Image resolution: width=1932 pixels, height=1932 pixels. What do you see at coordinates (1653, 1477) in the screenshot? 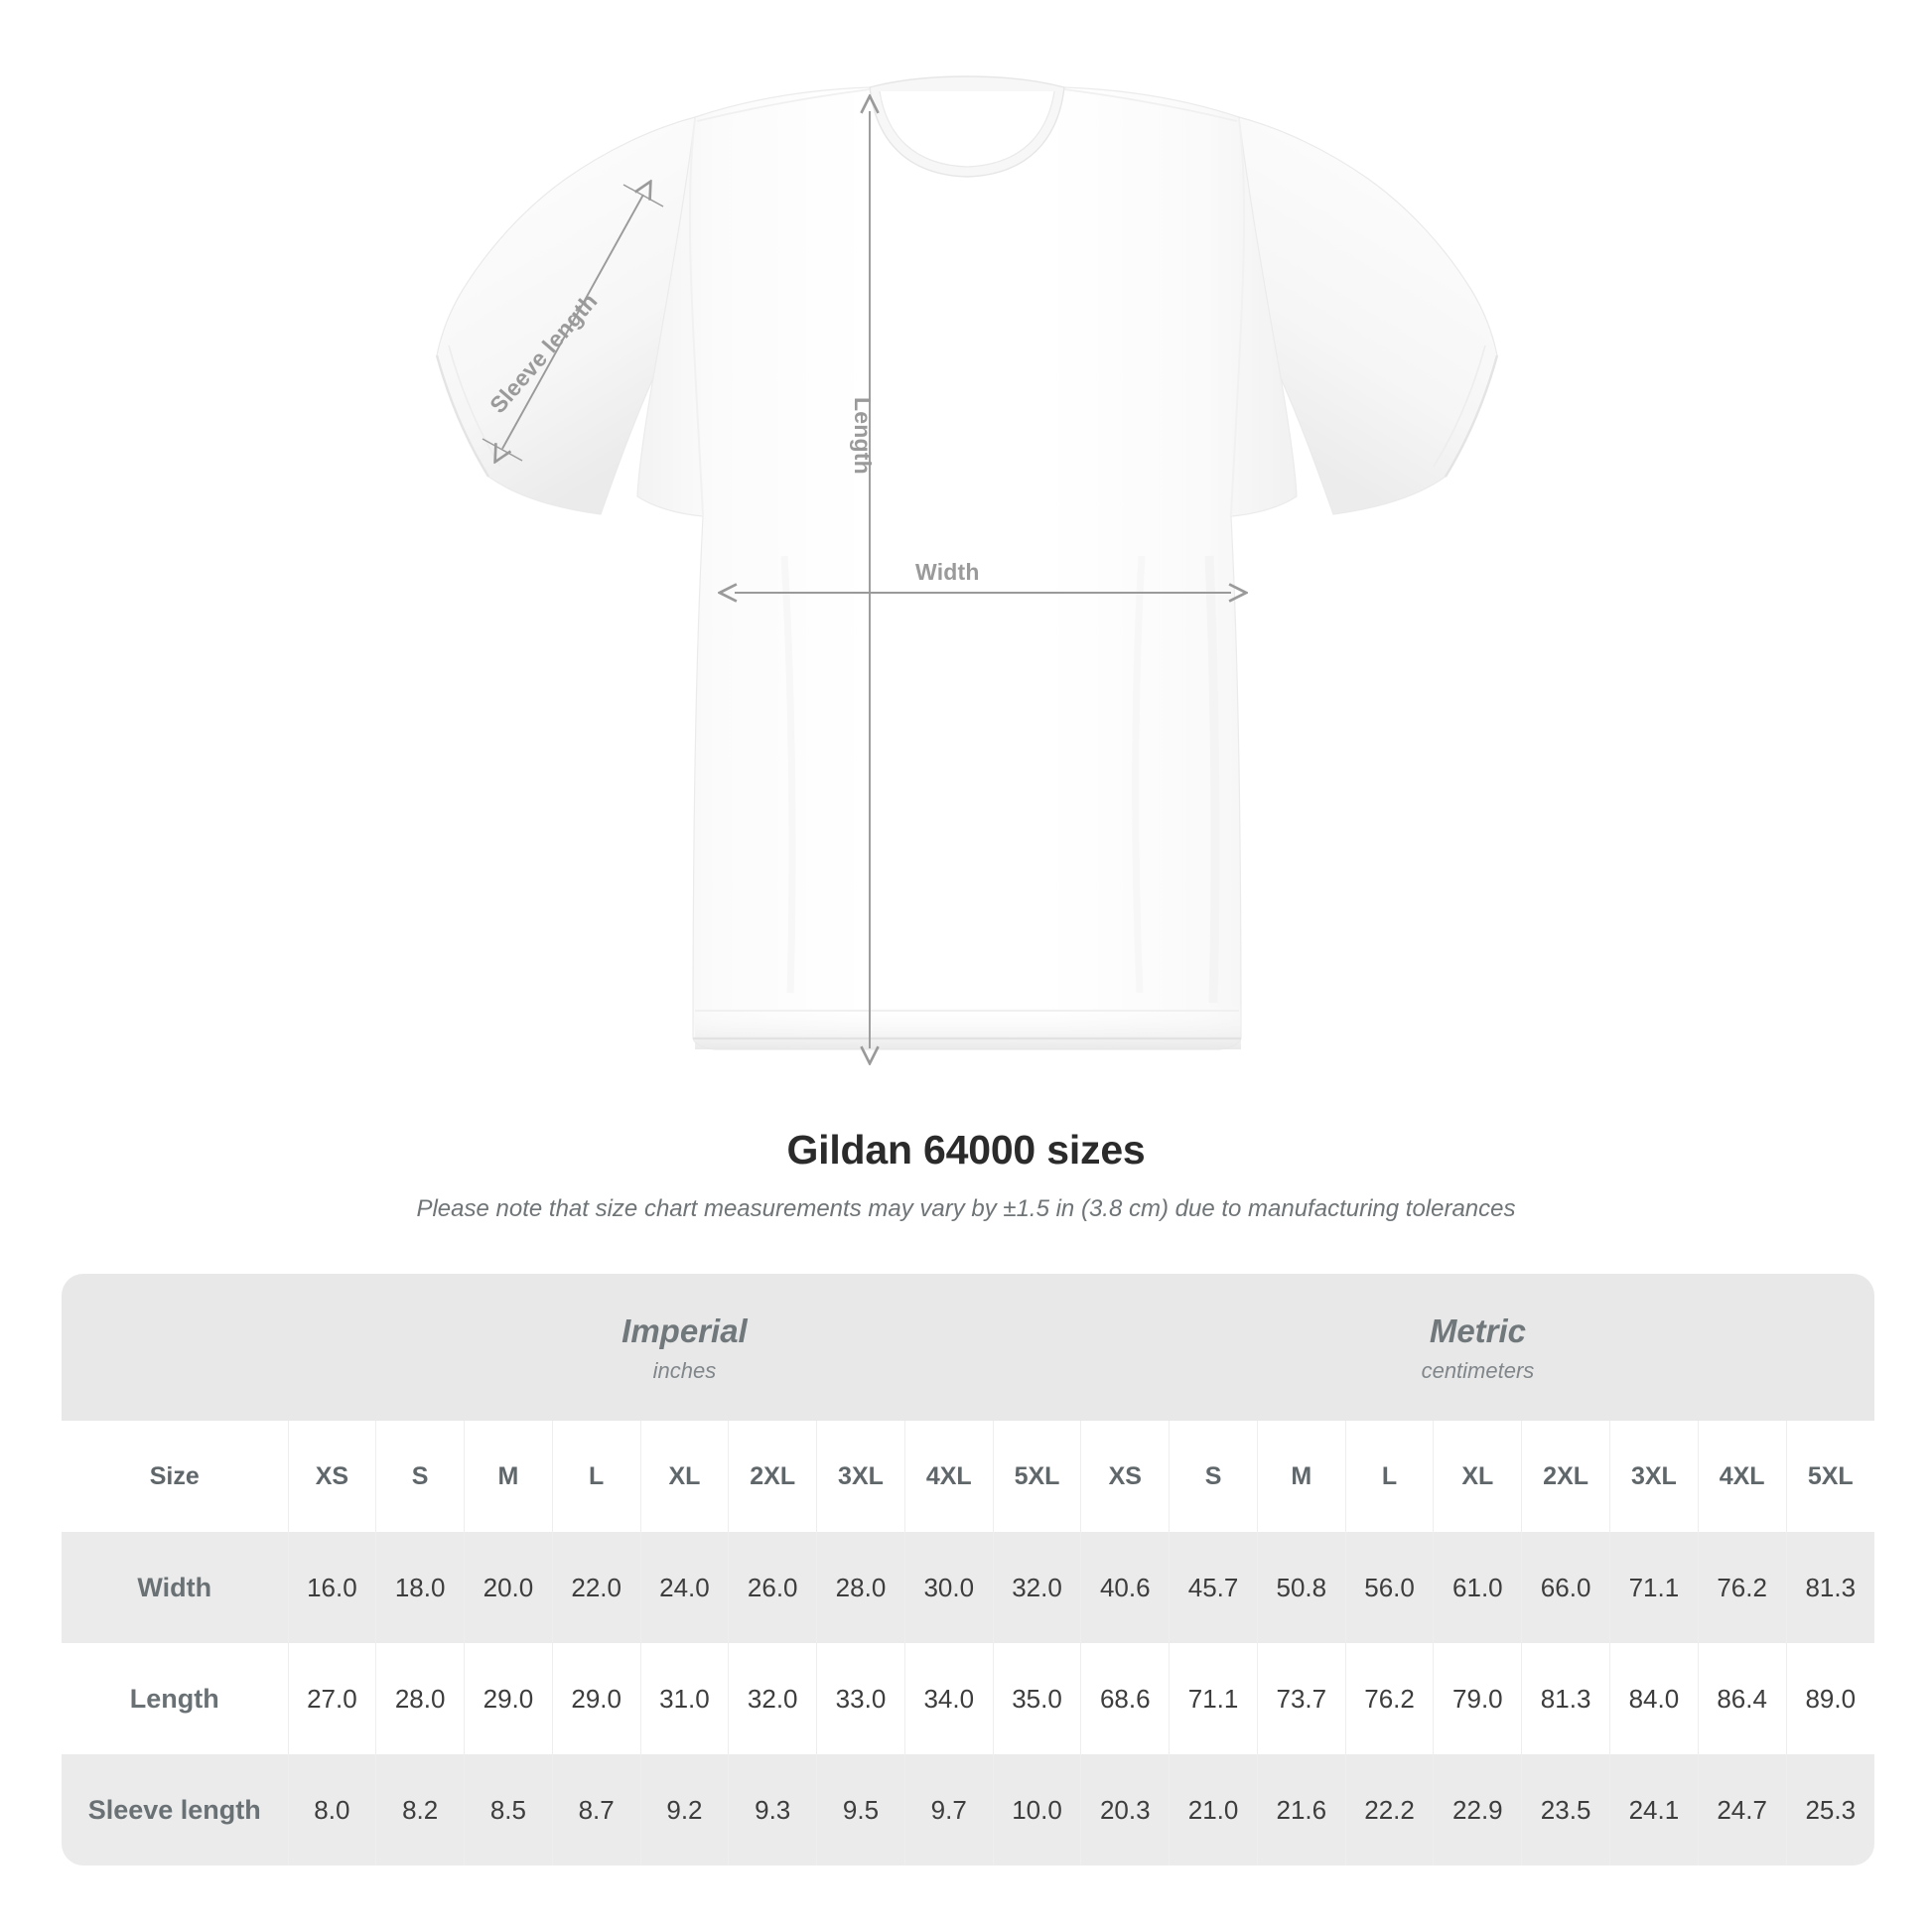
I see `size-header-metric-3xl: 3XL` at bounding box center [1653, 1477].